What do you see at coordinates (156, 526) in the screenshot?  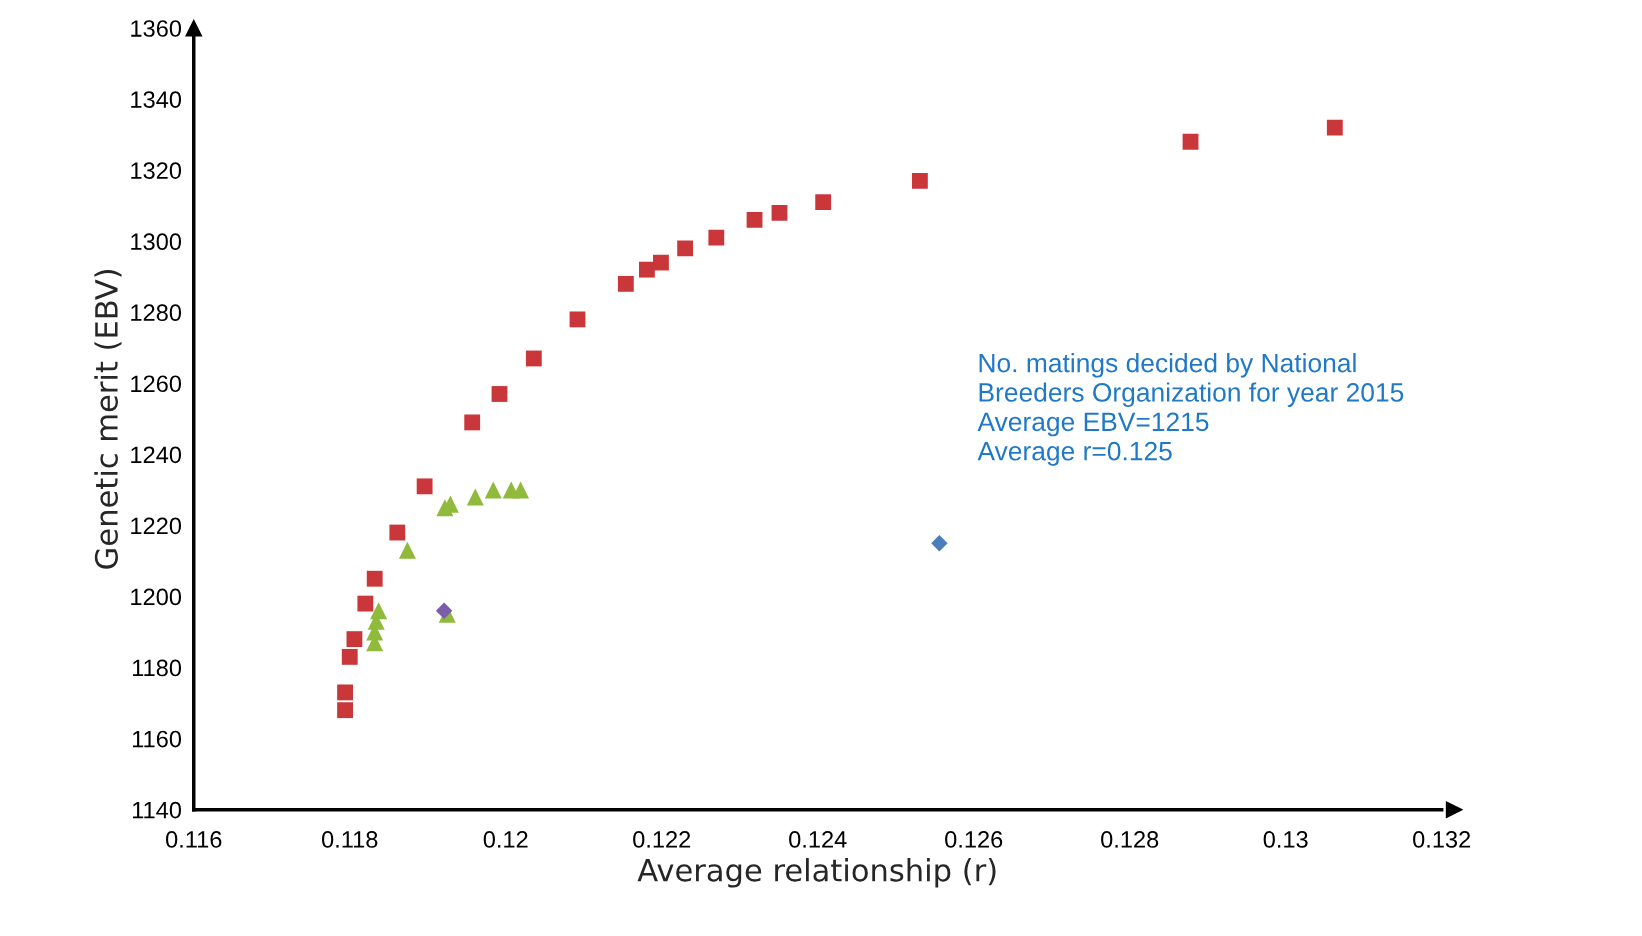 I see `y-tick-label: 1220` at bounding box center [156, 526].